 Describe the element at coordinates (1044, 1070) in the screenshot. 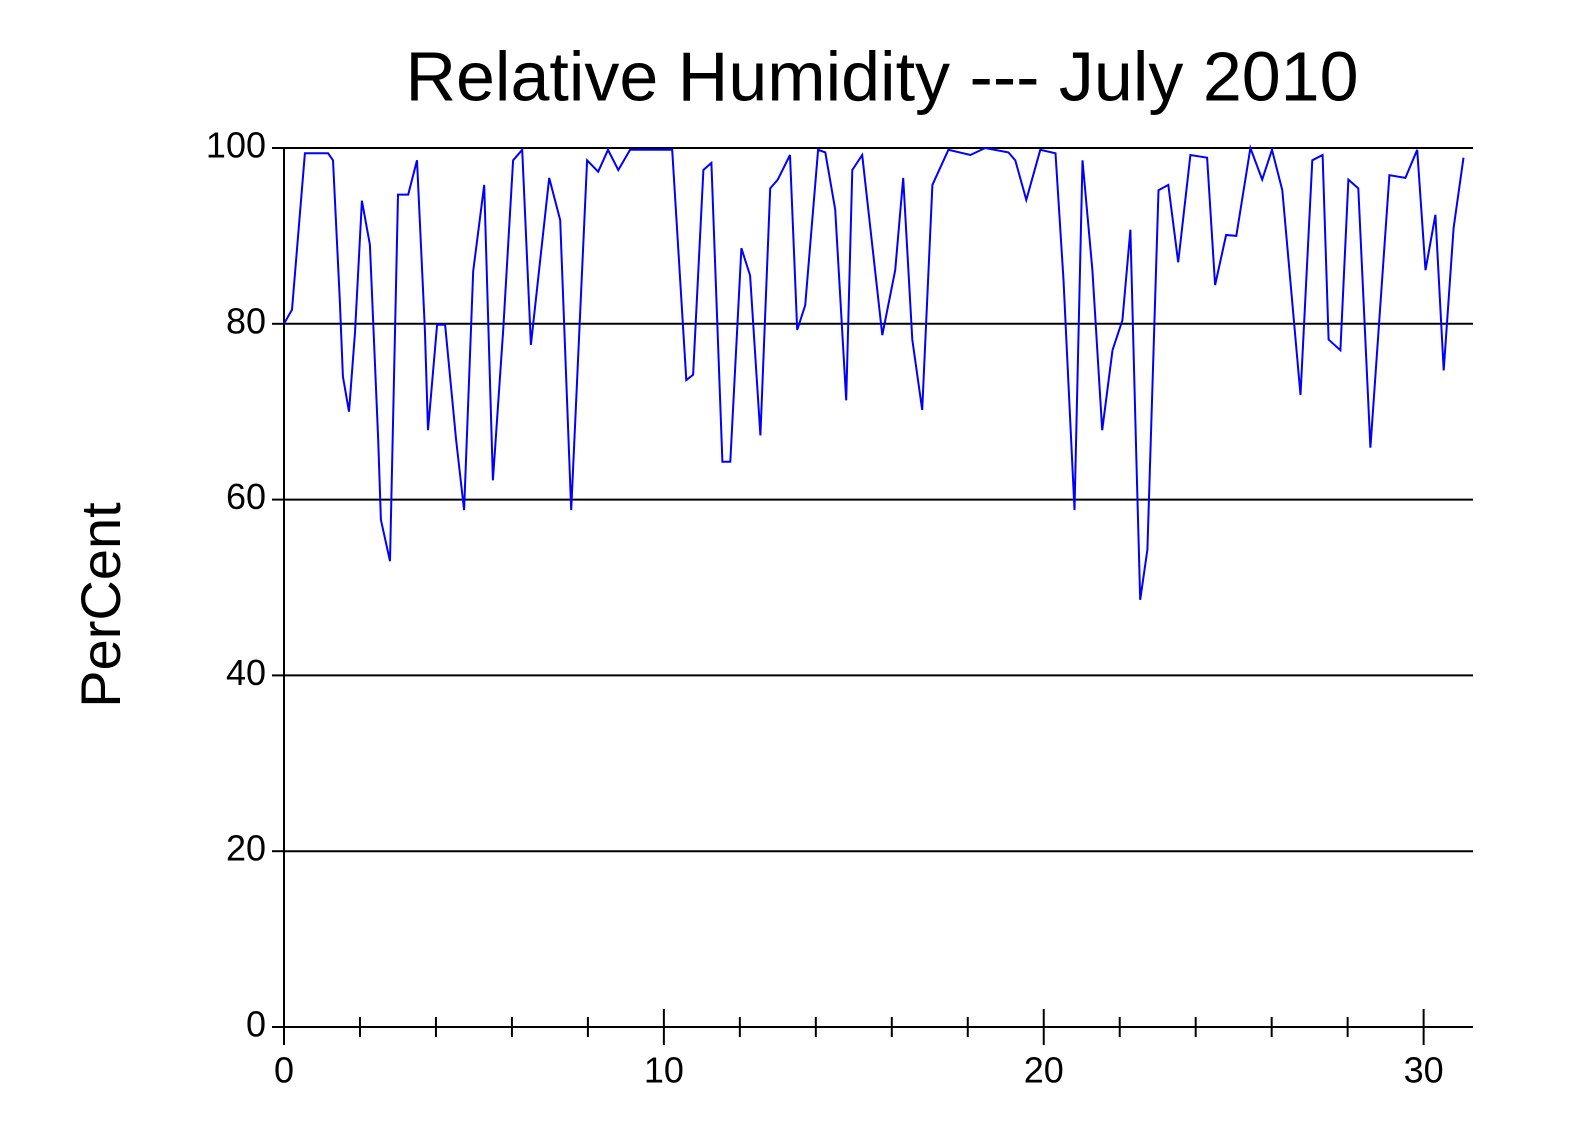

I see `x-tick-label: 20` at that location.